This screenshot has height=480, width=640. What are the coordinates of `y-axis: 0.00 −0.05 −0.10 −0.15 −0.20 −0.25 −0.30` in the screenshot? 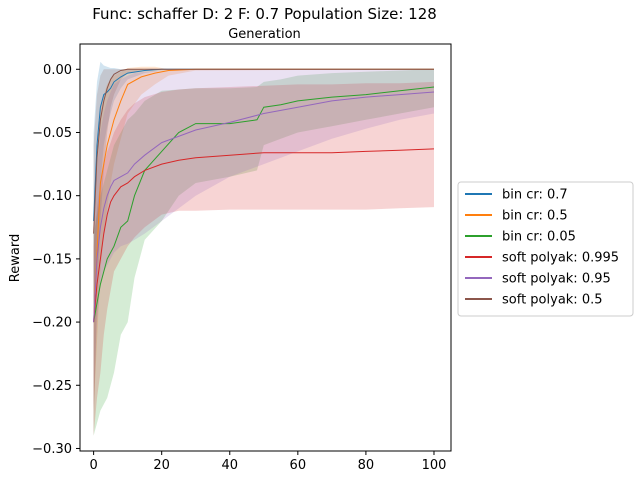 It's located at (56, 260).